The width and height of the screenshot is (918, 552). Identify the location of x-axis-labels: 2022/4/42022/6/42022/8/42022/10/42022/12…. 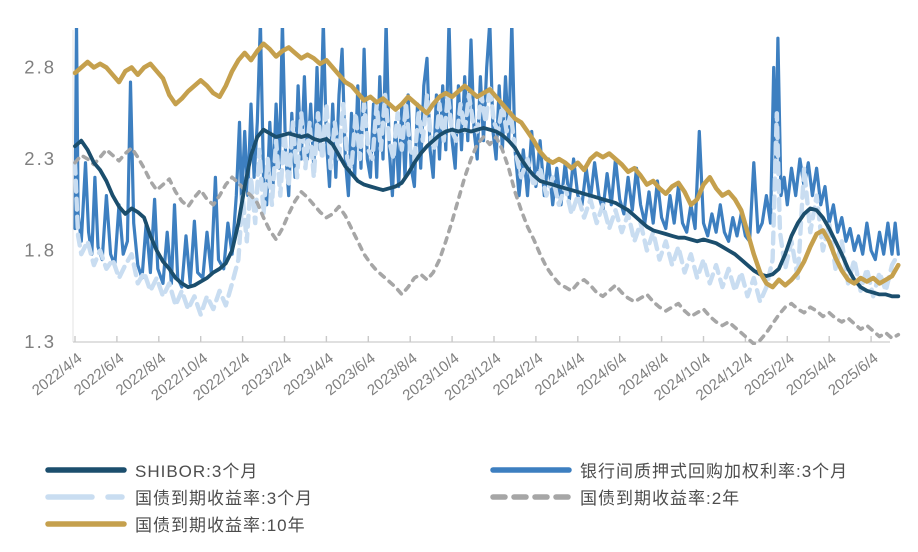
(455, 370).